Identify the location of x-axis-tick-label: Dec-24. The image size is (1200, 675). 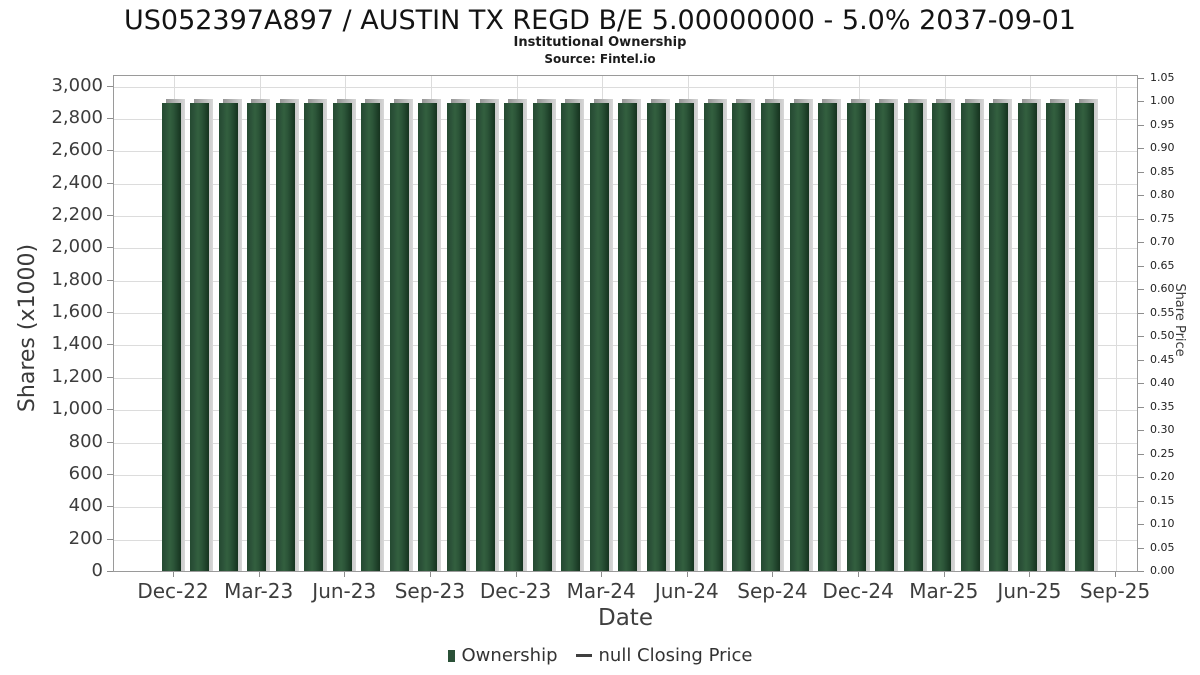
(858, 591).